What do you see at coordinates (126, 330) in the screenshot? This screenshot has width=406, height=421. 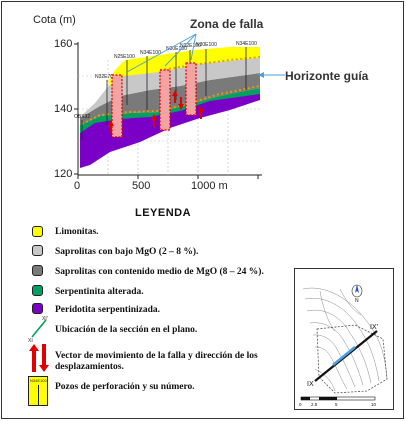 I see `legend-label-section-location: Ubicación de la sección en el plano.` at bounding box center [126, 330].